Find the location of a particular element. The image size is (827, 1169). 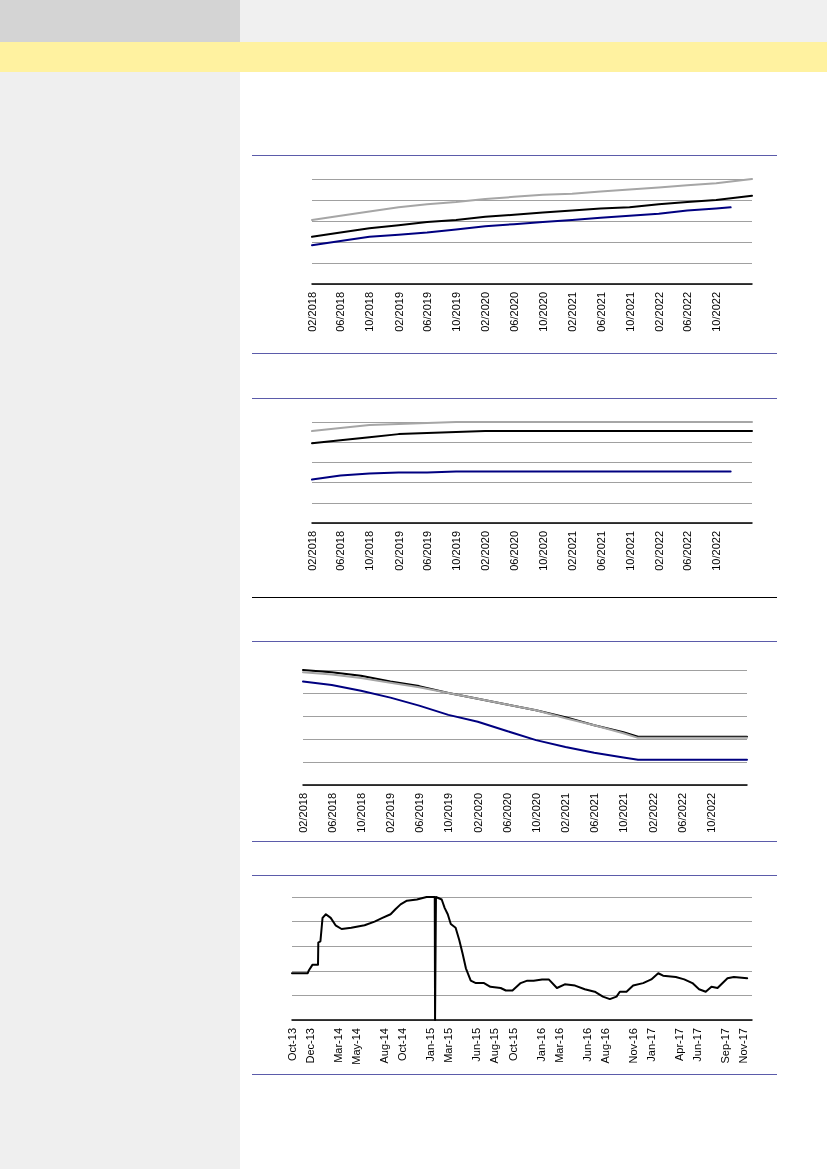

x-tick-label: Oct-15 is located at coordinates (512, 1045).